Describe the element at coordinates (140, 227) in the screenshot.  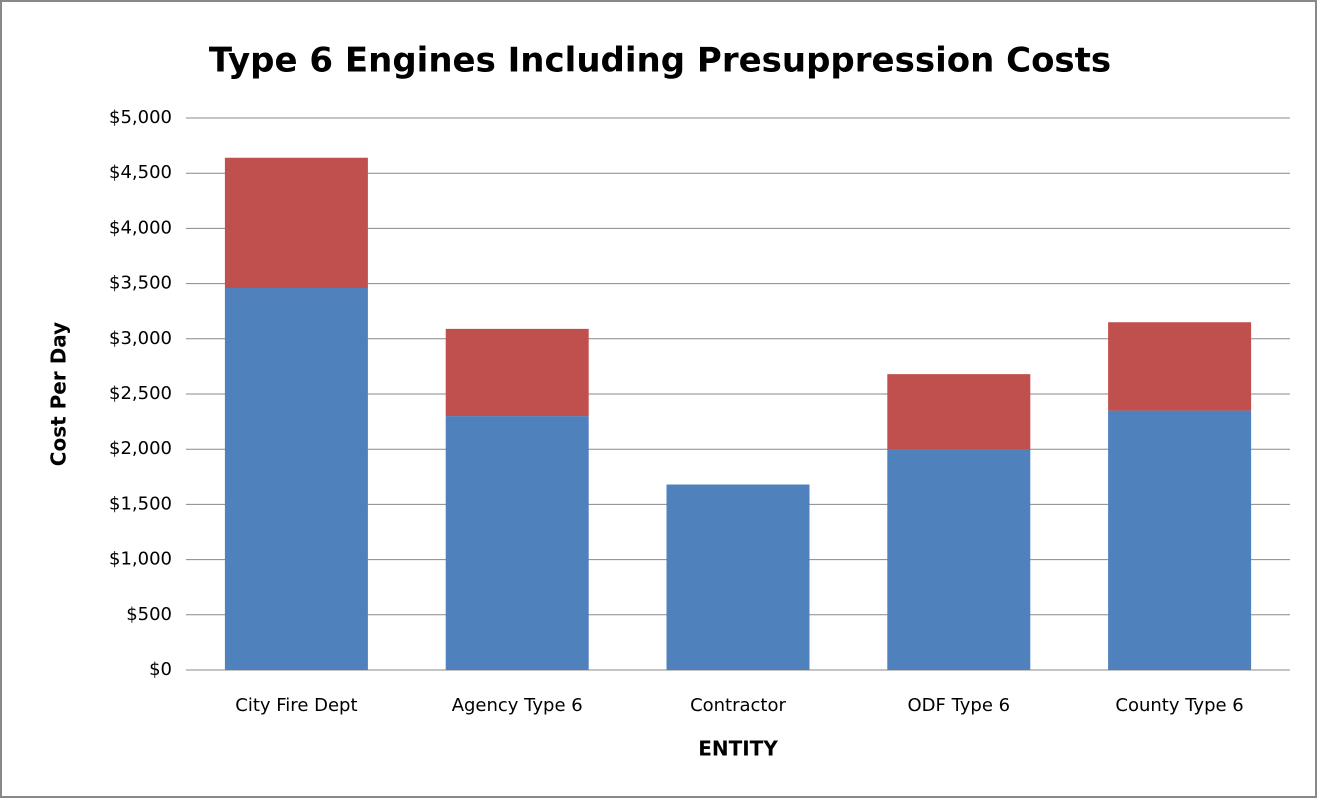
I see `y-tick-label: $4,000` at that location.